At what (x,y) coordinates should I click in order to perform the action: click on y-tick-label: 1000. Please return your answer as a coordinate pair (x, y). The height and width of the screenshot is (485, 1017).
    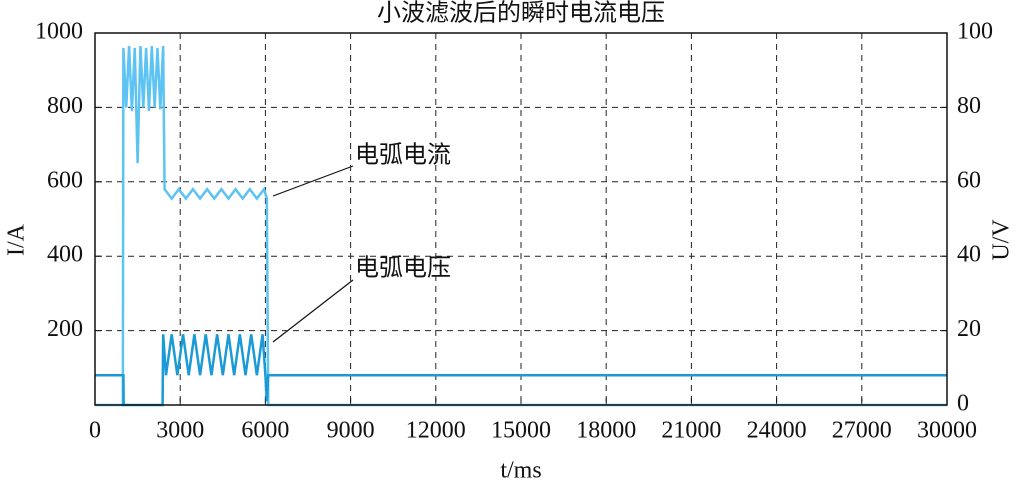
    Looking at the image, I should click on (59, 32).